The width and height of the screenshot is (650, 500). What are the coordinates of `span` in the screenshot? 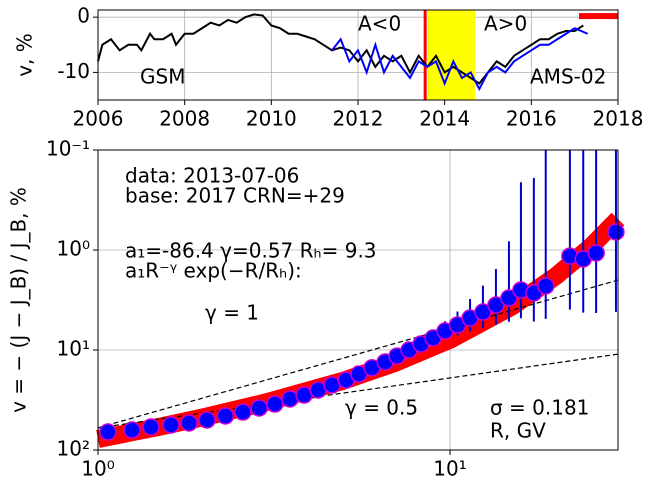 It's located at (451, 55).